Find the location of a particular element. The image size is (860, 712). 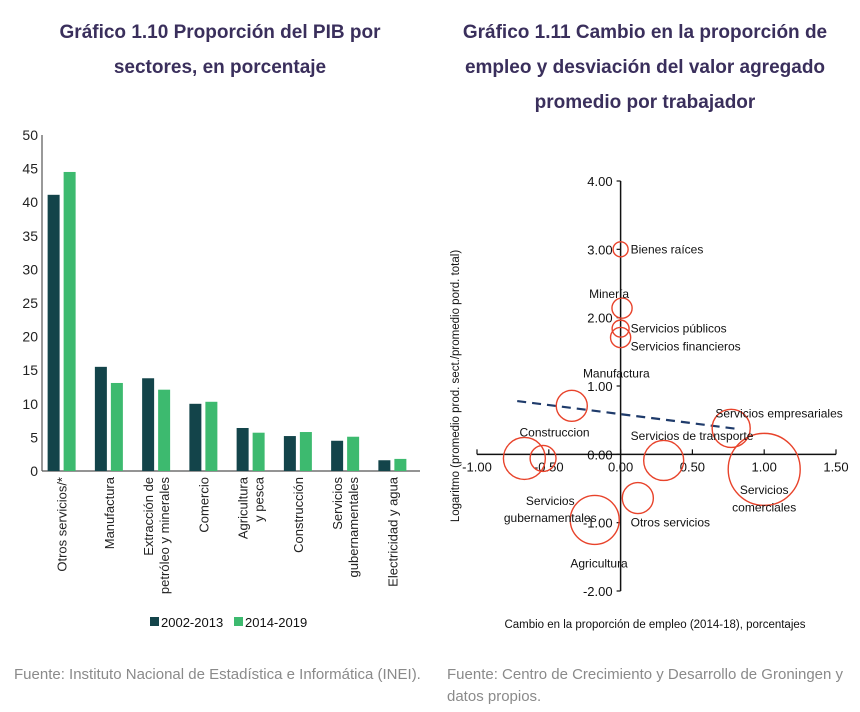

legend-label: 2002-2013 is located at coordinates (192, 622).